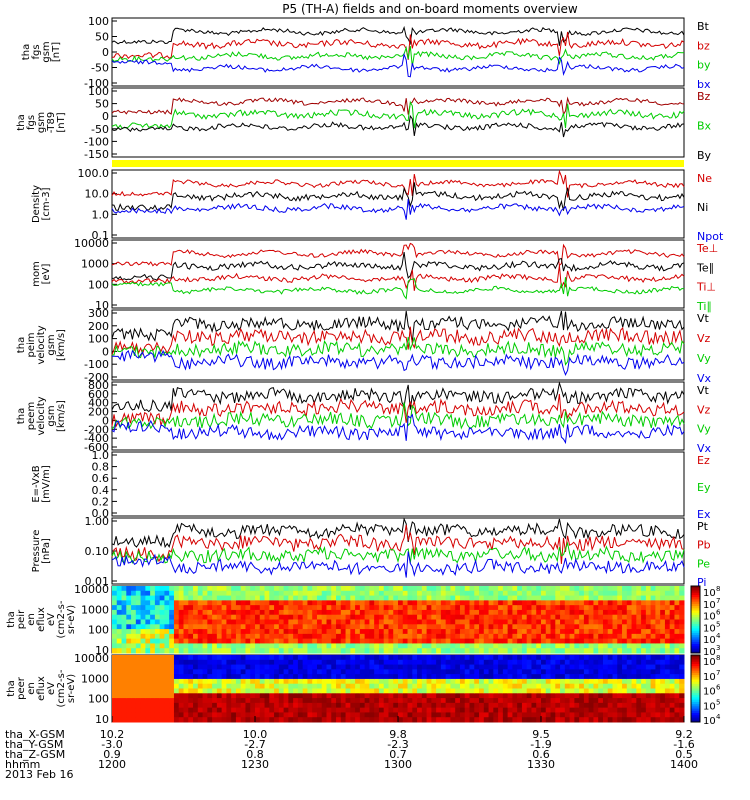 The image size is (750, 800). Describe the element at coordinates (41, 551) in the screenshot. I see `y-axis-label: Pressure [nPa]` at that location.